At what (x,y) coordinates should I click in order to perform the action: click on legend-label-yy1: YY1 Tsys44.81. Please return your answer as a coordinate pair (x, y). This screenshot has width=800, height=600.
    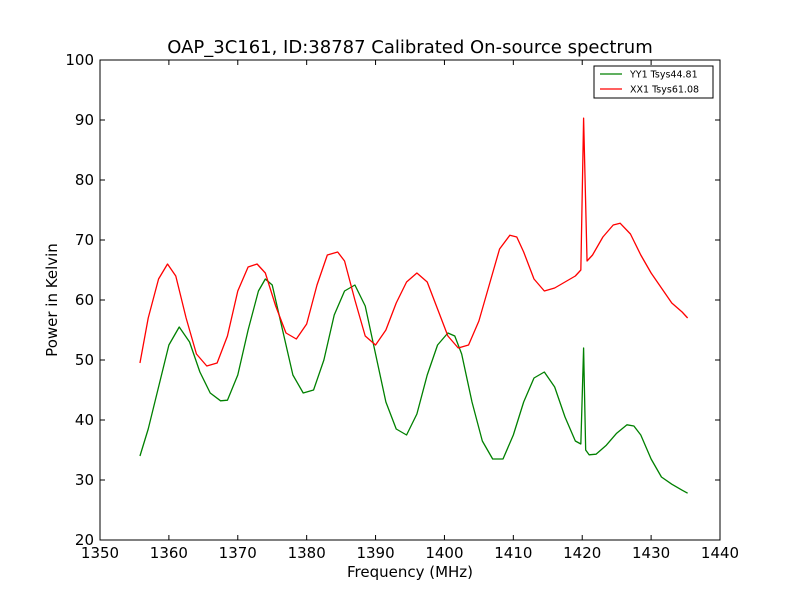
    Looking at the image, I should click on (663, 75).